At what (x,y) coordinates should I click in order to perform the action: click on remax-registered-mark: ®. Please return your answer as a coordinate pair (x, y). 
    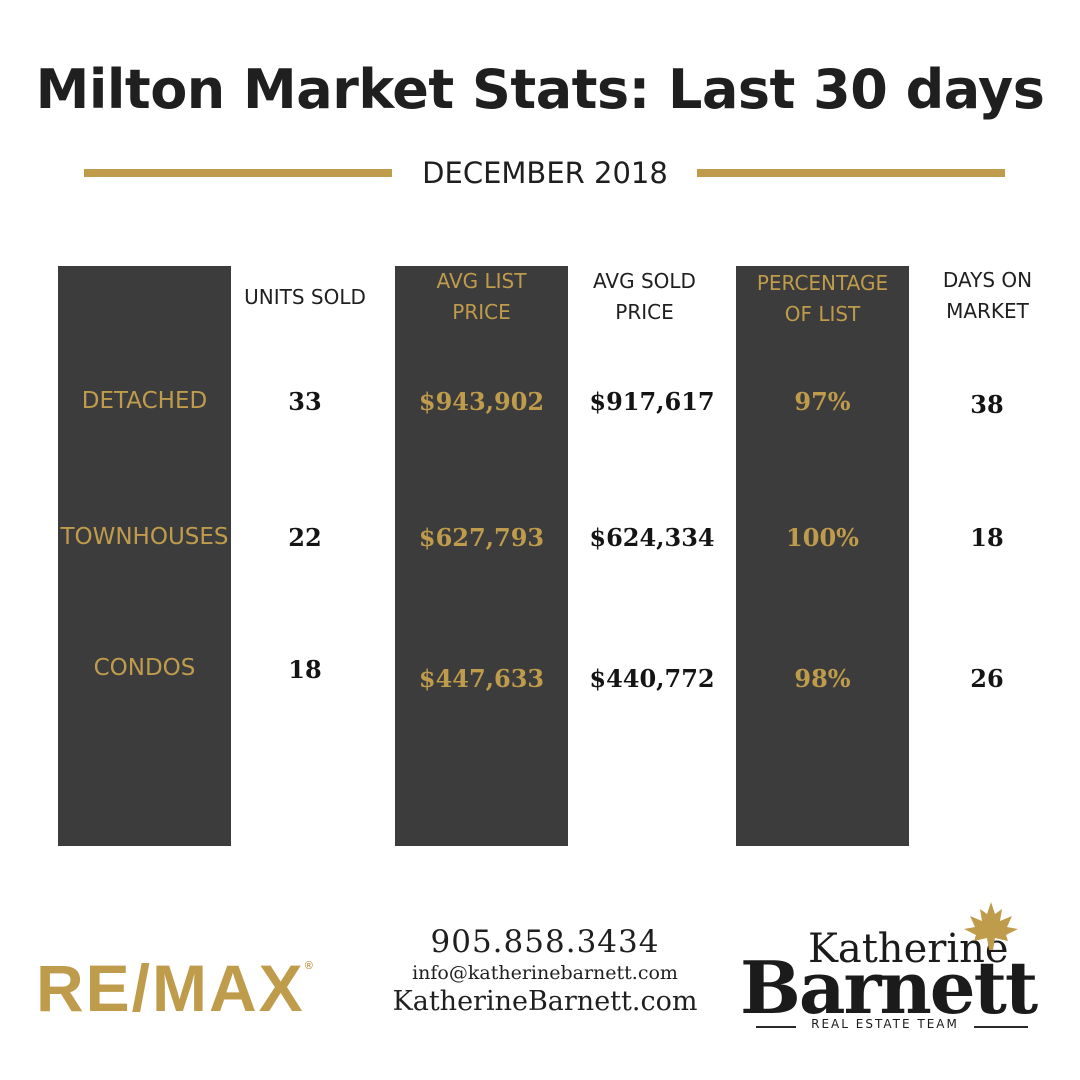
    Looking at the image, I should click on (308, 966).